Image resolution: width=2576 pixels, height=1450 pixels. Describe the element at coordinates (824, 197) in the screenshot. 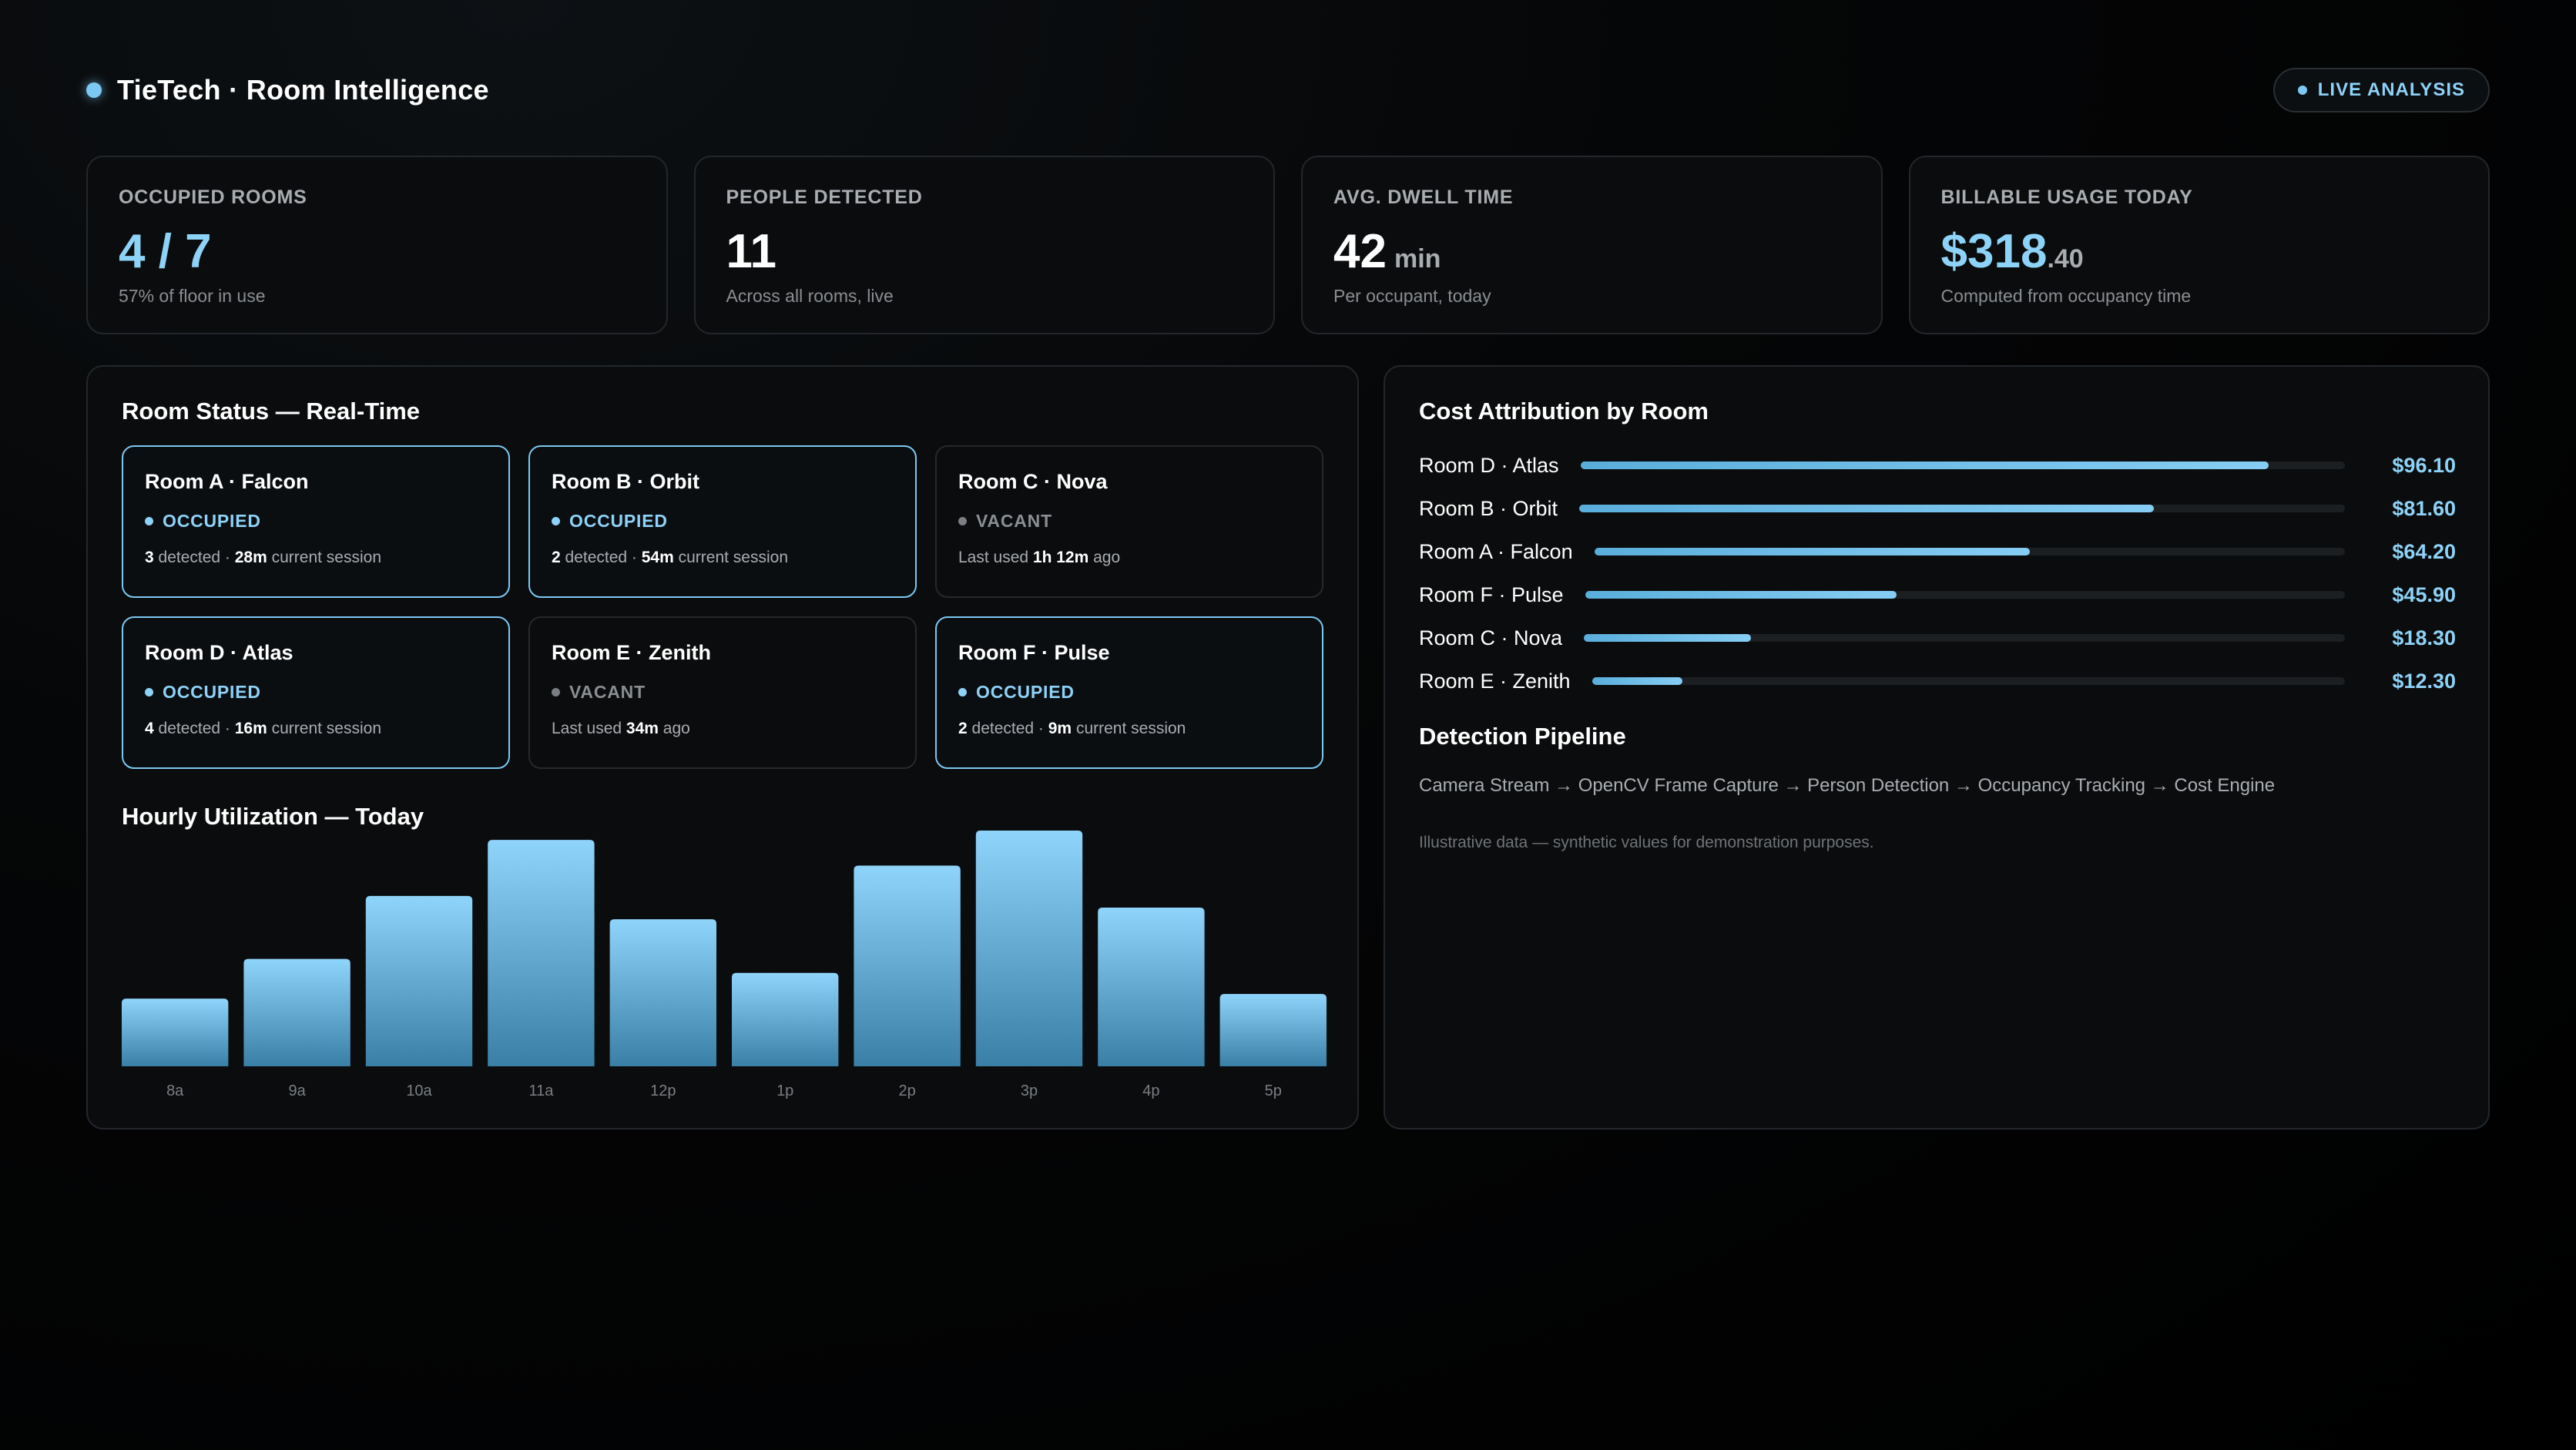

I see `kpi-label: PEOPLE DETECTED` at that location.